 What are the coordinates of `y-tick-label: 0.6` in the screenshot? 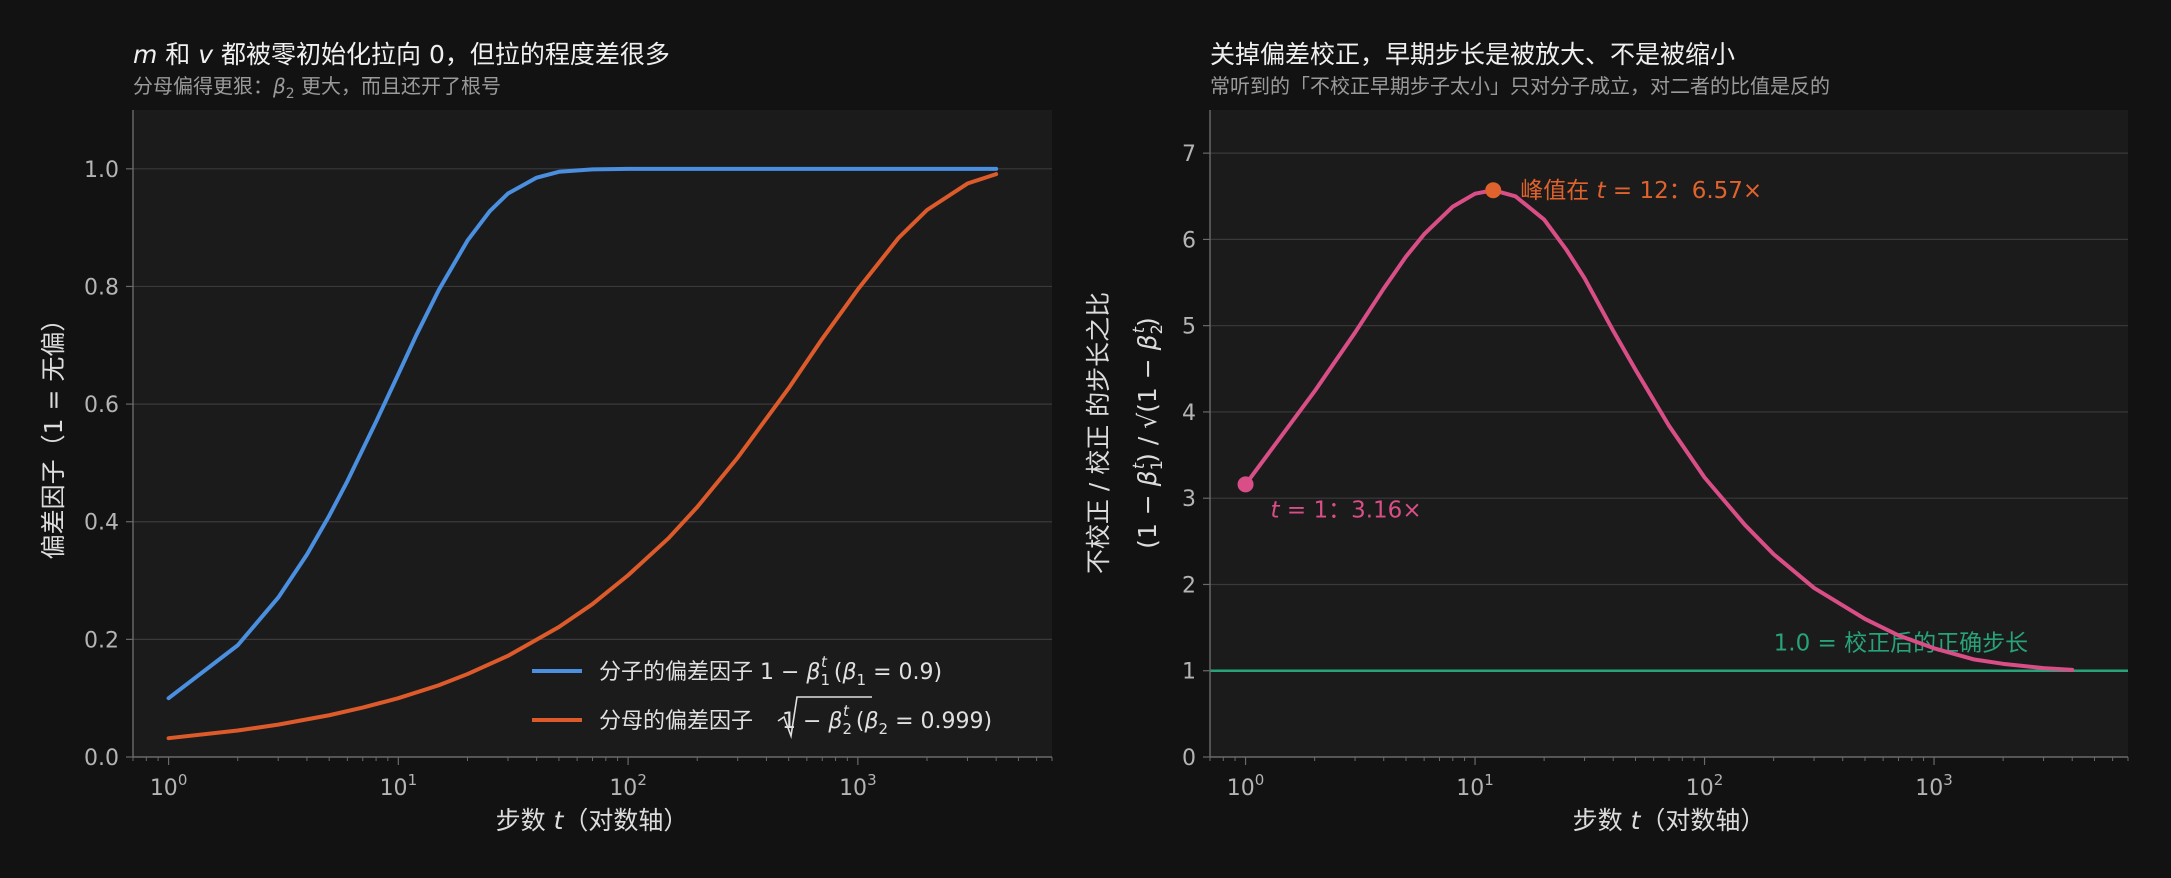 It's located at (101, 405).